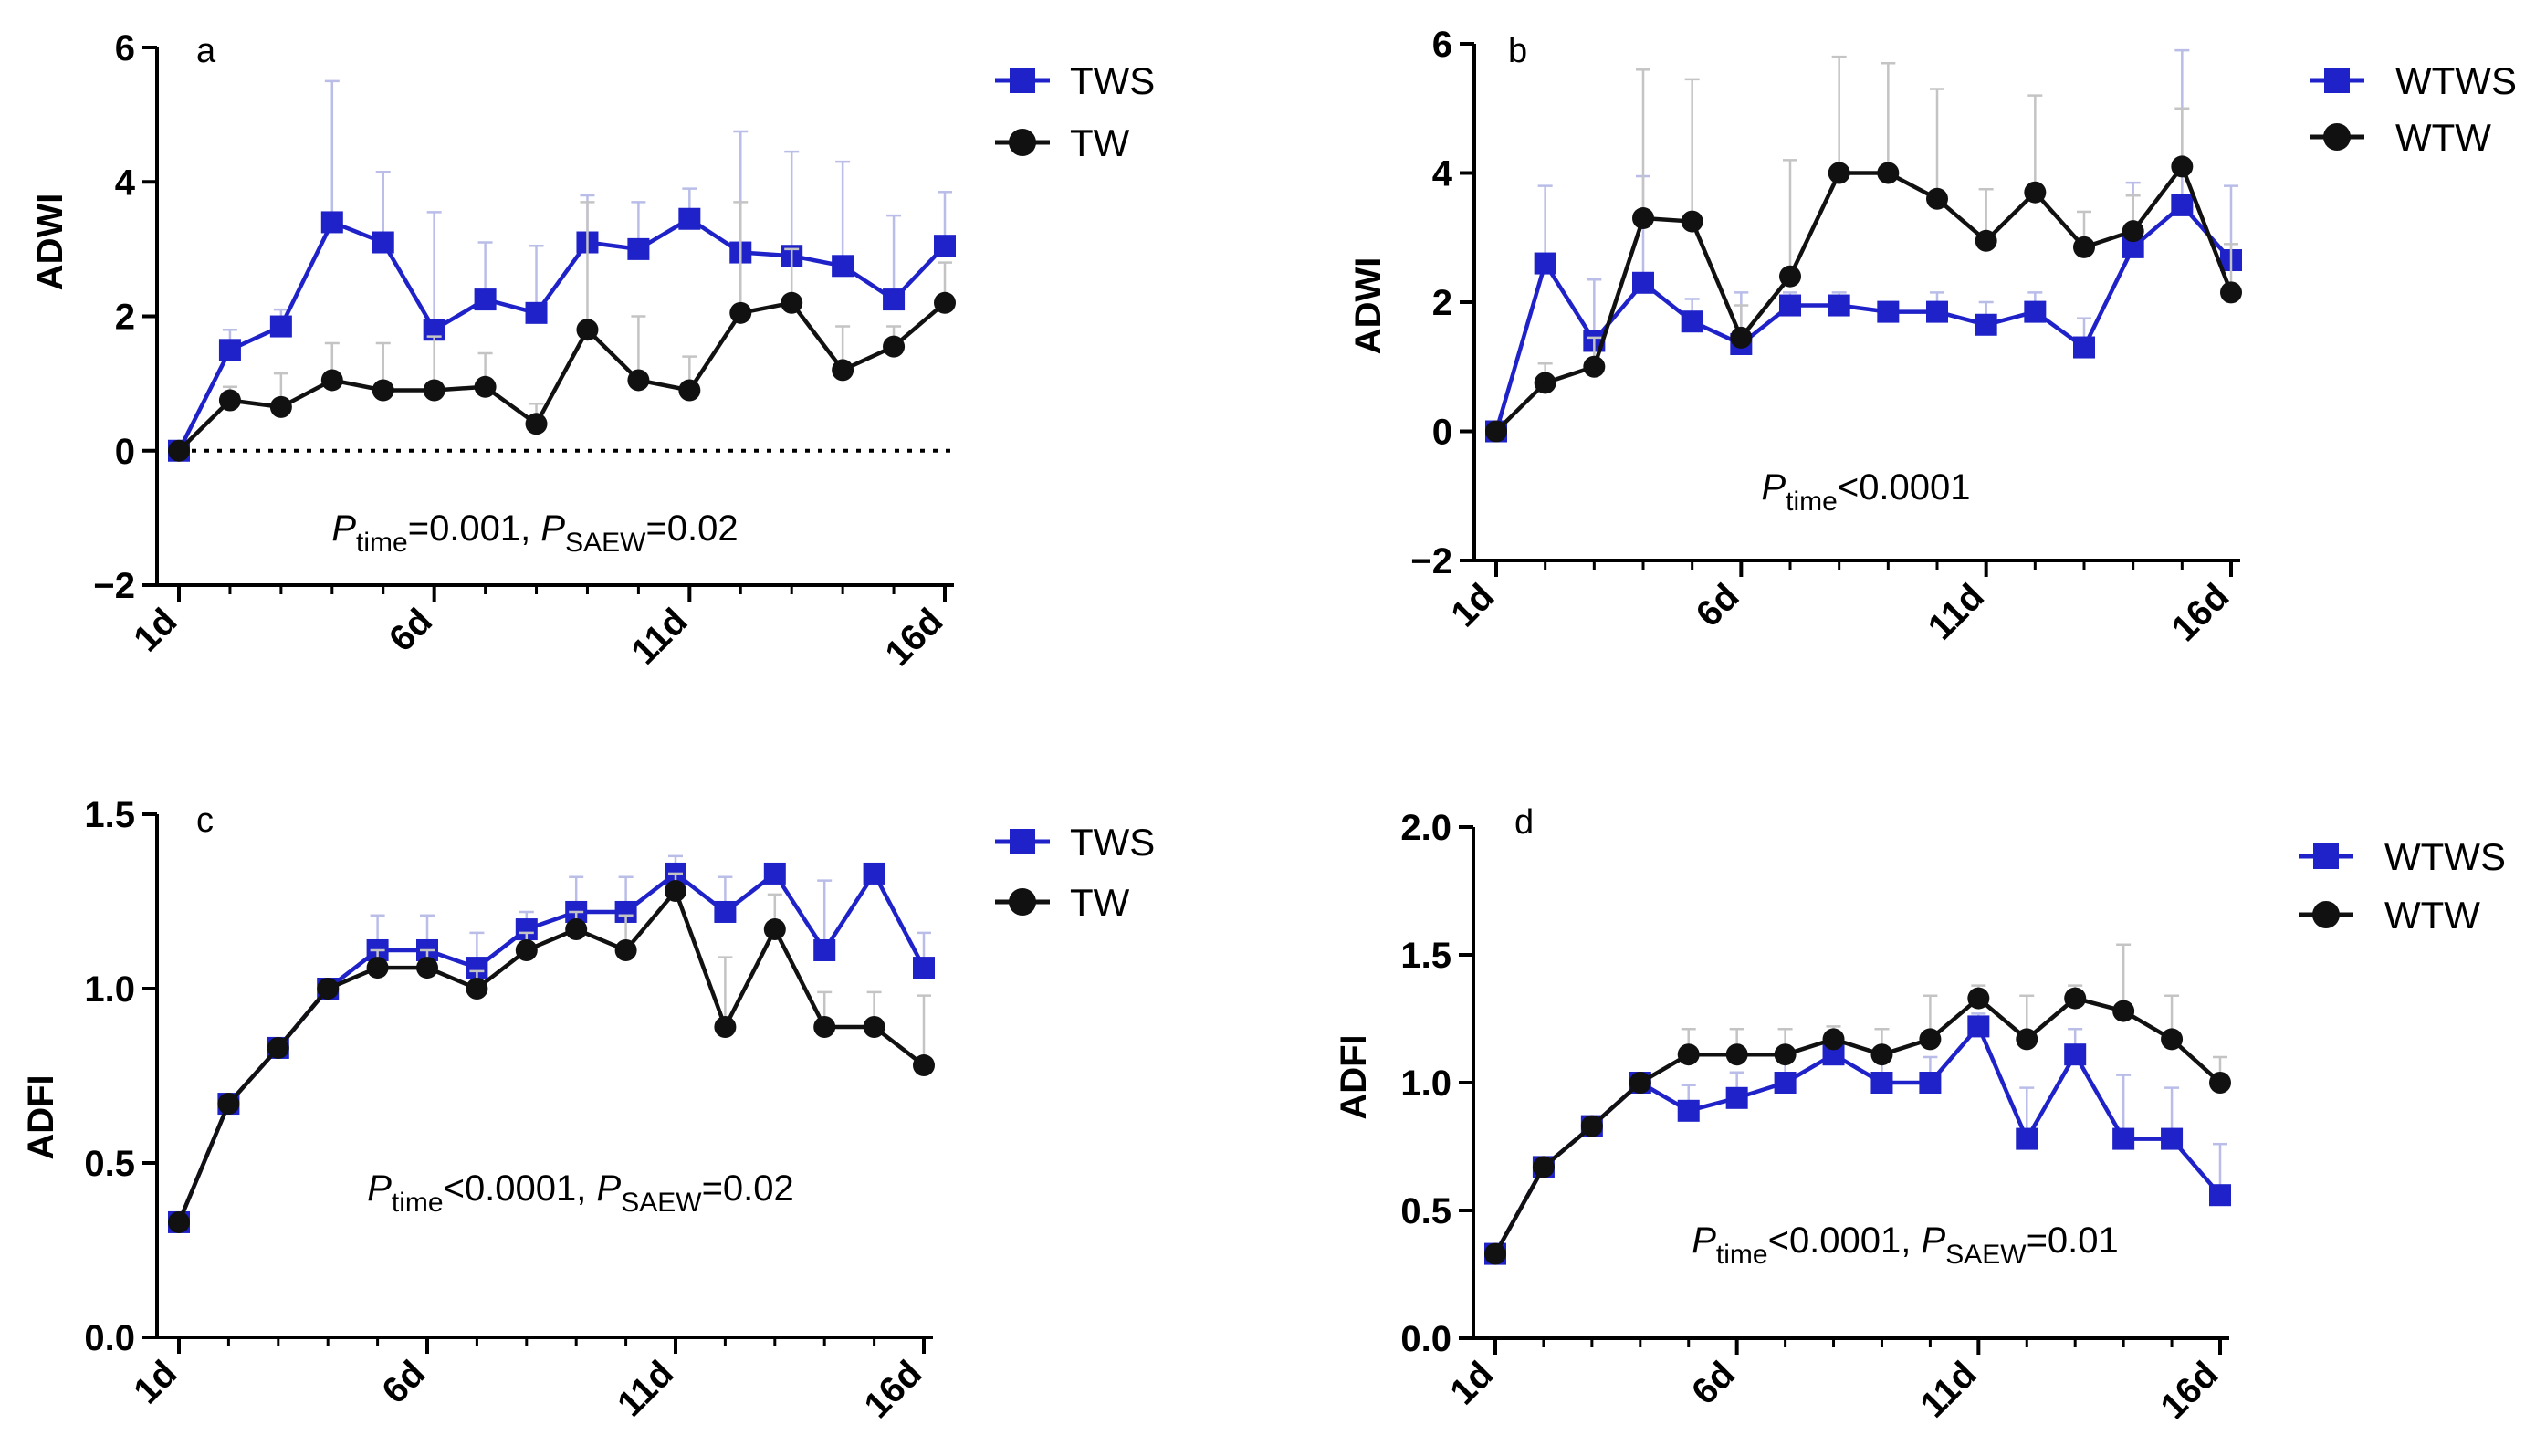  Describe the element at coordinates (1022, 80) in the screenshot. I see `legend-square-marker-icon` at that location.